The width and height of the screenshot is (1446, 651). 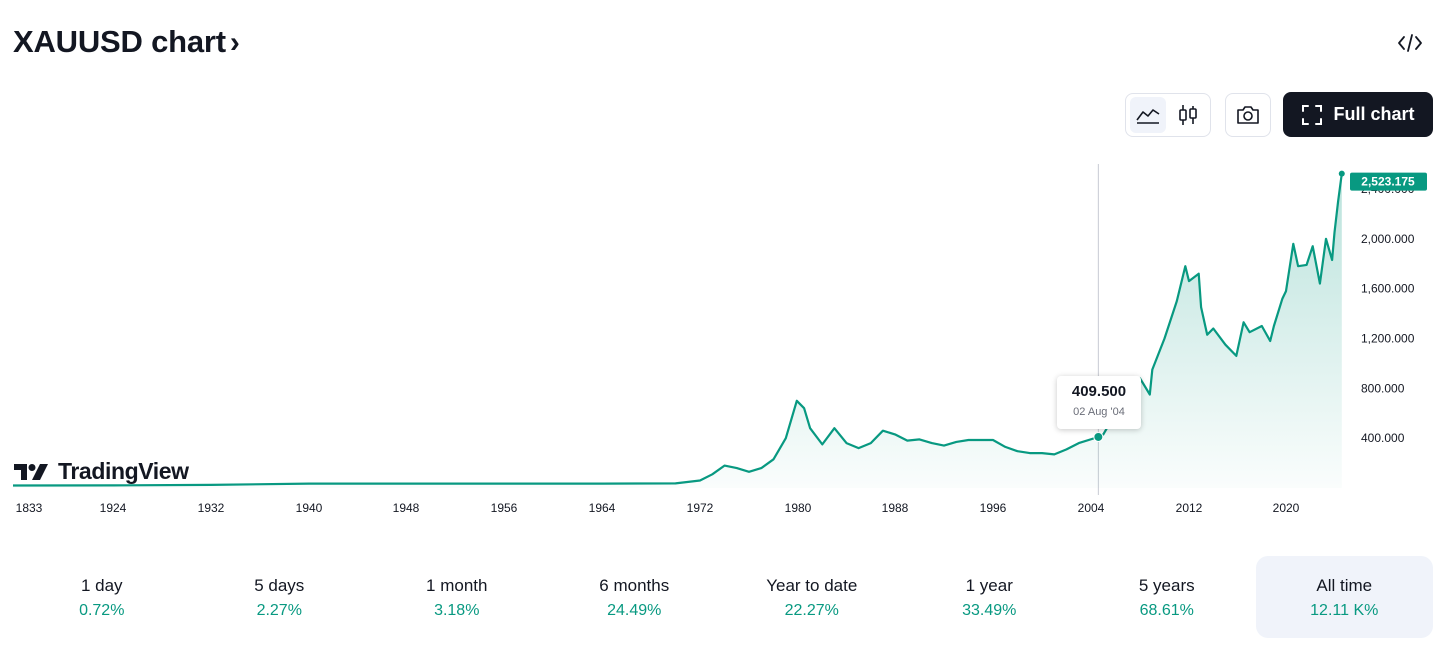 I want to click on x-tick-label: 1924, so click(x=113, y=508).